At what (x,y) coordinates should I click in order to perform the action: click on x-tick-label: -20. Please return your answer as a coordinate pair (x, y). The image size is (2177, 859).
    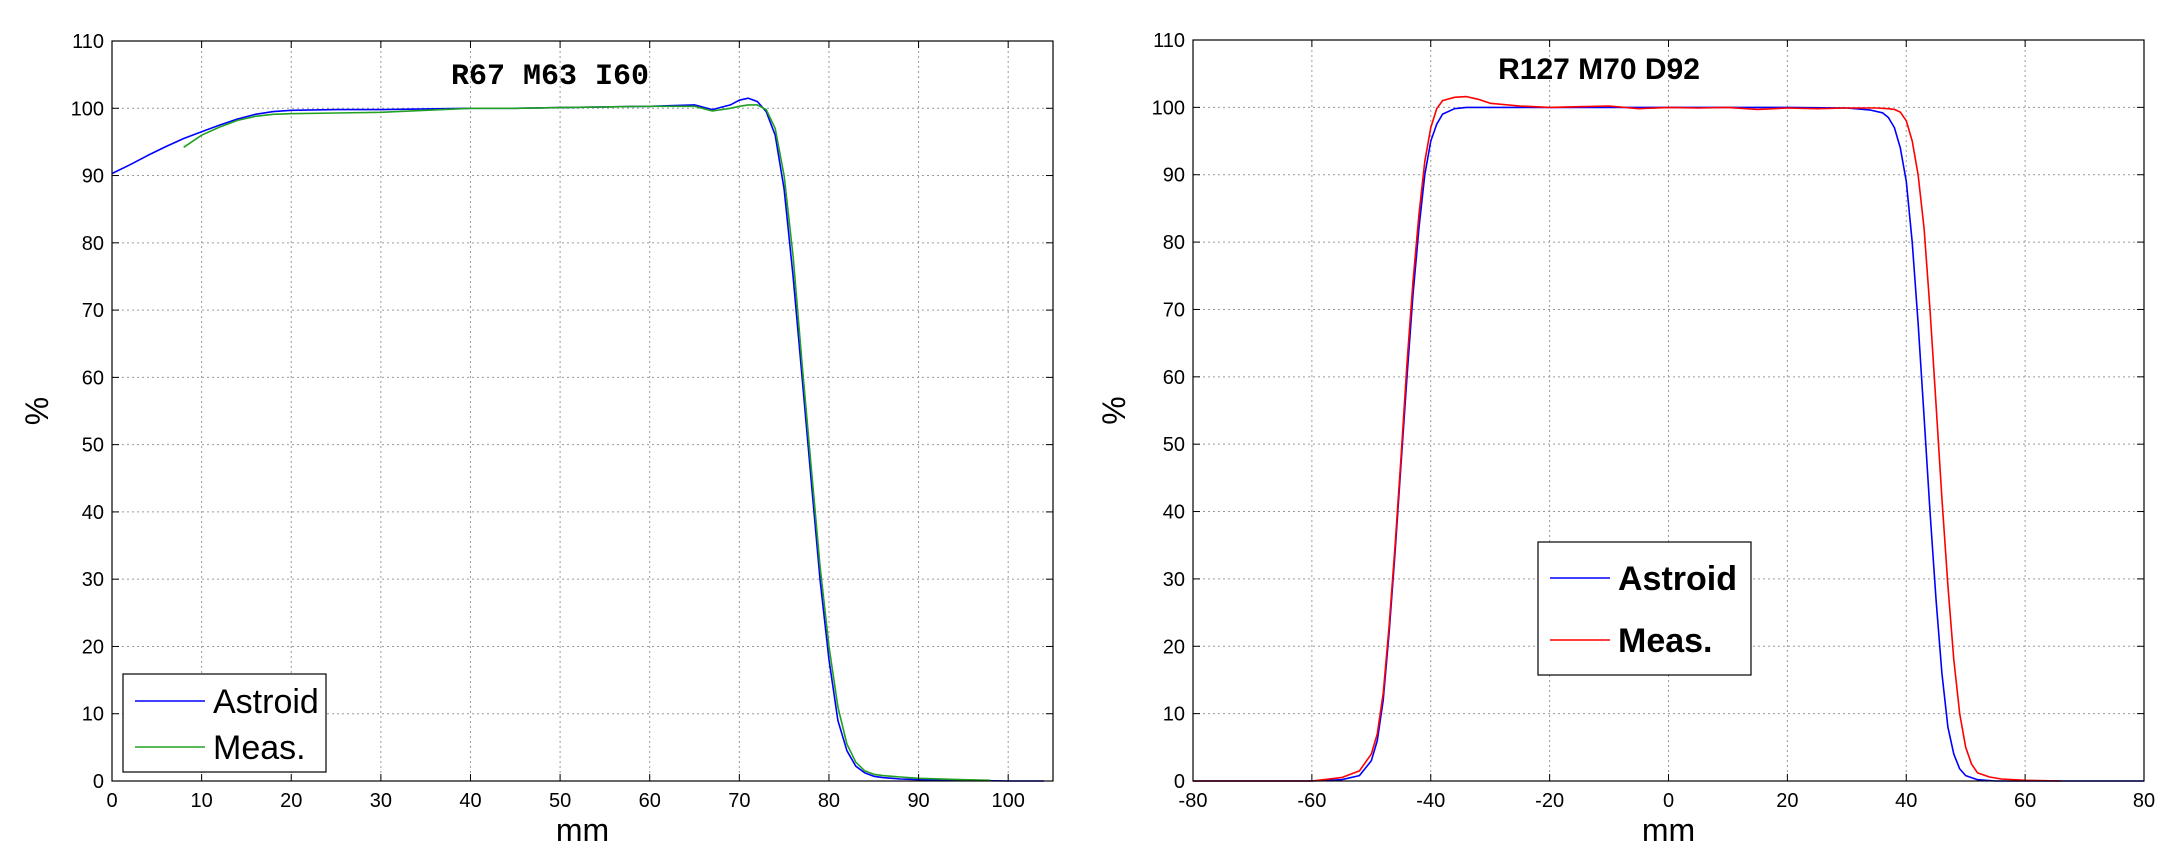
    Looking at the image, I should click on (1549, 801).